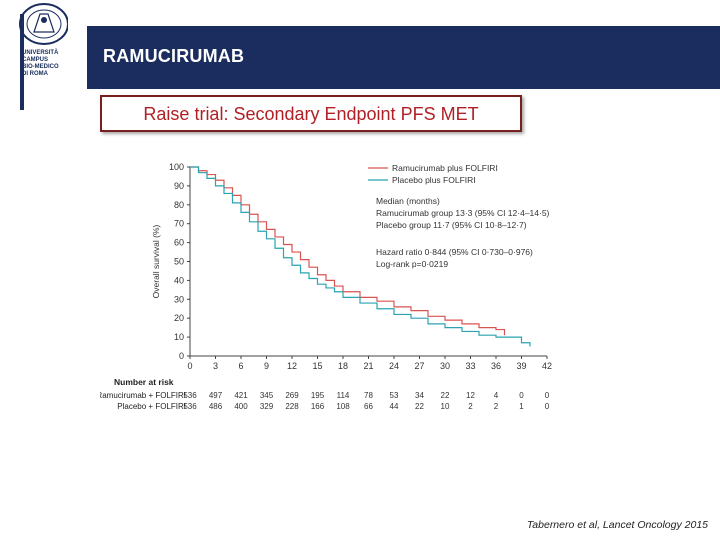 The width and height of the screenshot is (720, 540). What do you see at coordinates (179, 205) in the screenshot?
I see `y-tick-label: 80` at bounding box center [179, 205].